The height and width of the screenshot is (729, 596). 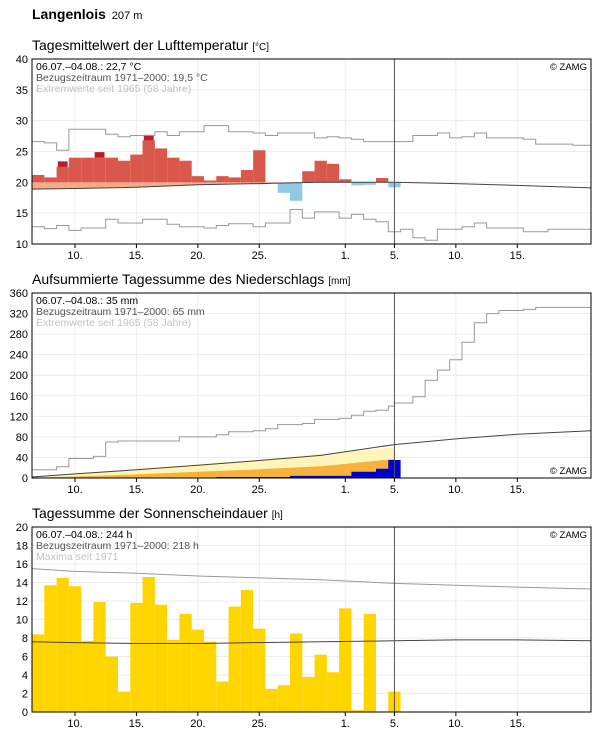 What do you see at coordinates (77, 557) in the screenshot?
I see `sun-stat-extremes: Maxima seit 1971` at bounding box center [77, 557].